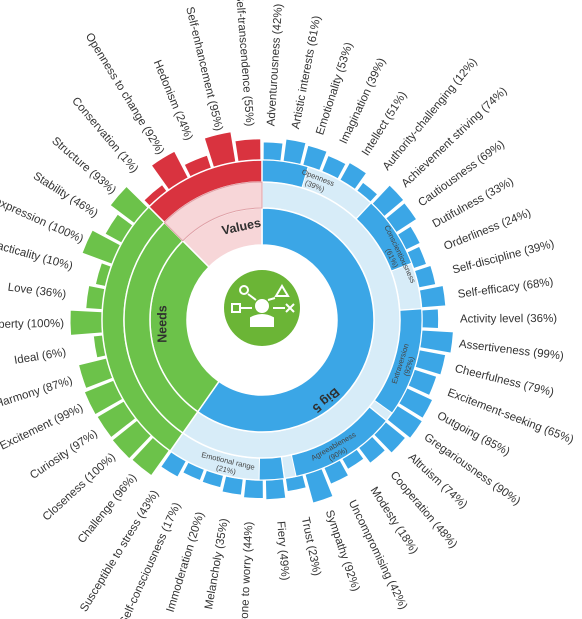 The width and height of the screenshot is (582, 619). What do you see at coordinates (86, 322) in the screenshot?
I see `need-bar-liberty` at bounding box center [86, 322].